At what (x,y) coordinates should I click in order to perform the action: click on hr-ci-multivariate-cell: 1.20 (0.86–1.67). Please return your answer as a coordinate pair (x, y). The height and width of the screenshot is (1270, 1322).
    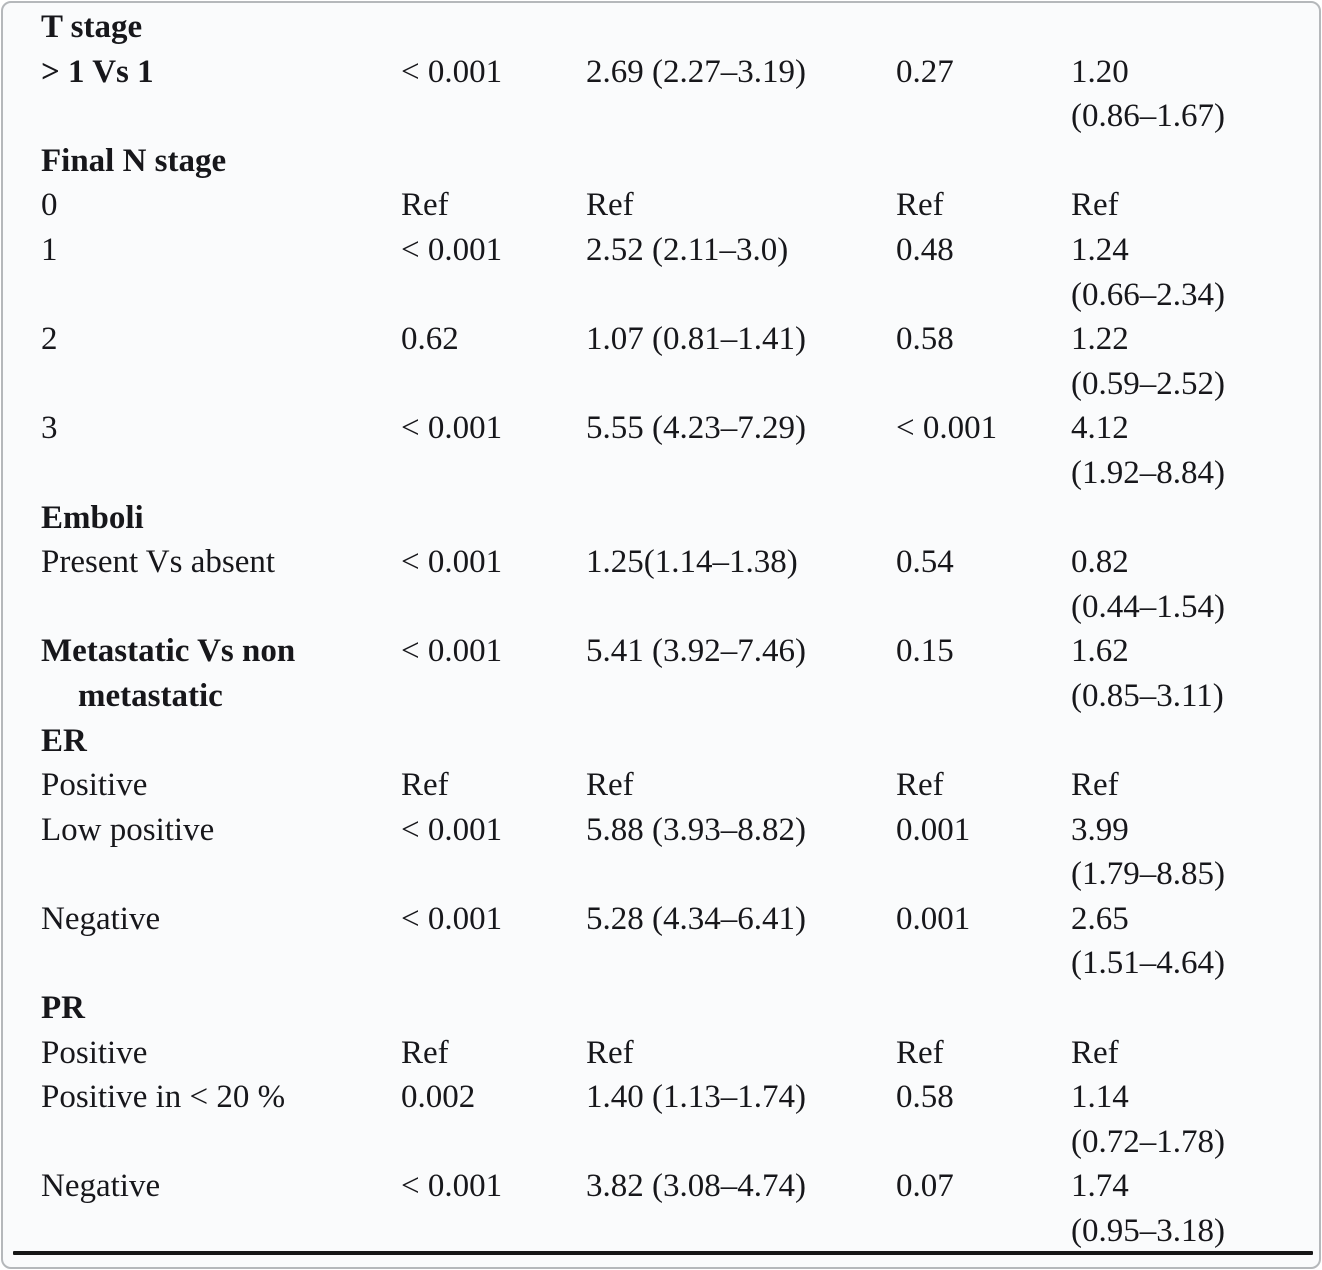
    Looking at the image, I should click on (1192, 94).